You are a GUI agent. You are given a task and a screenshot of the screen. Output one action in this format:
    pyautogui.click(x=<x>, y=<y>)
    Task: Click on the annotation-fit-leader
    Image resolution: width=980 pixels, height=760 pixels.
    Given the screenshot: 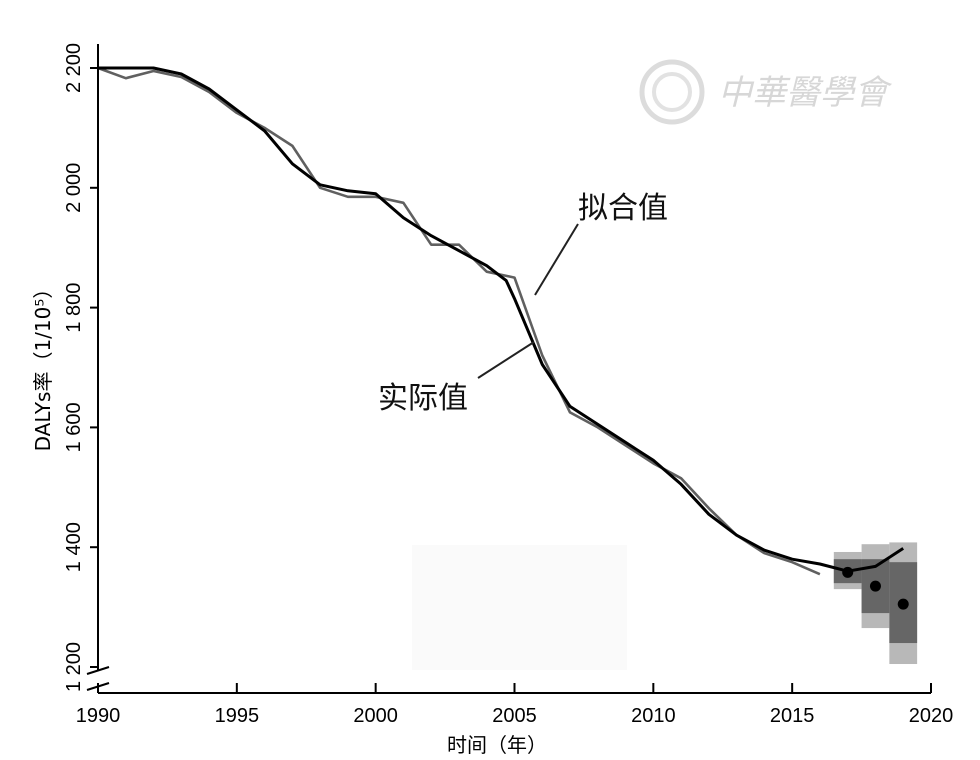 What is the action you would take?
    pyautogui.click(x=556, y=259)
    